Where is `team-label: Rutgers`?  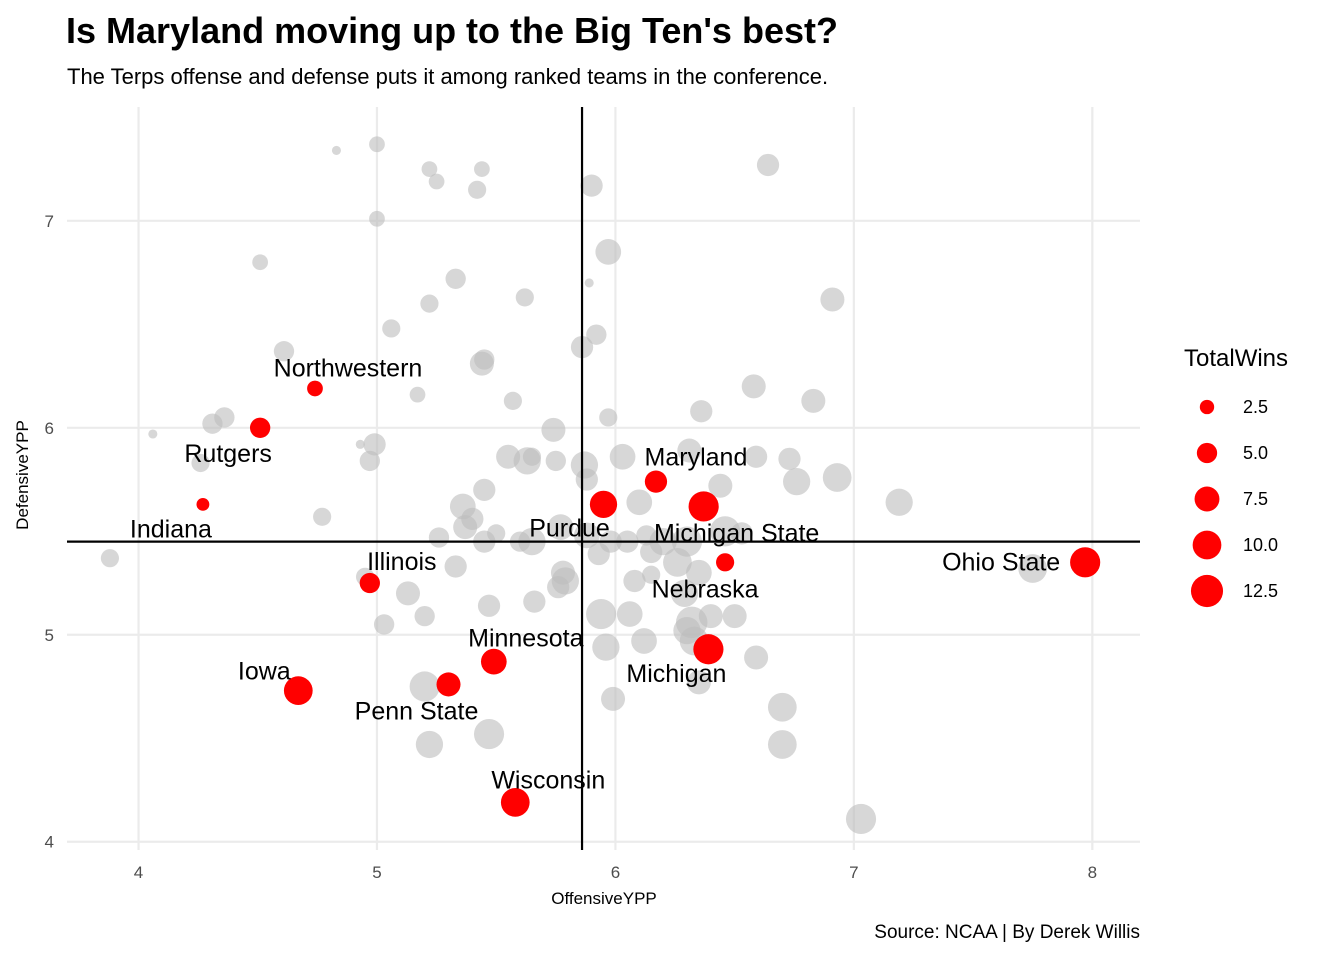
team-label: Rutgers is located at coordinates (228, 454).